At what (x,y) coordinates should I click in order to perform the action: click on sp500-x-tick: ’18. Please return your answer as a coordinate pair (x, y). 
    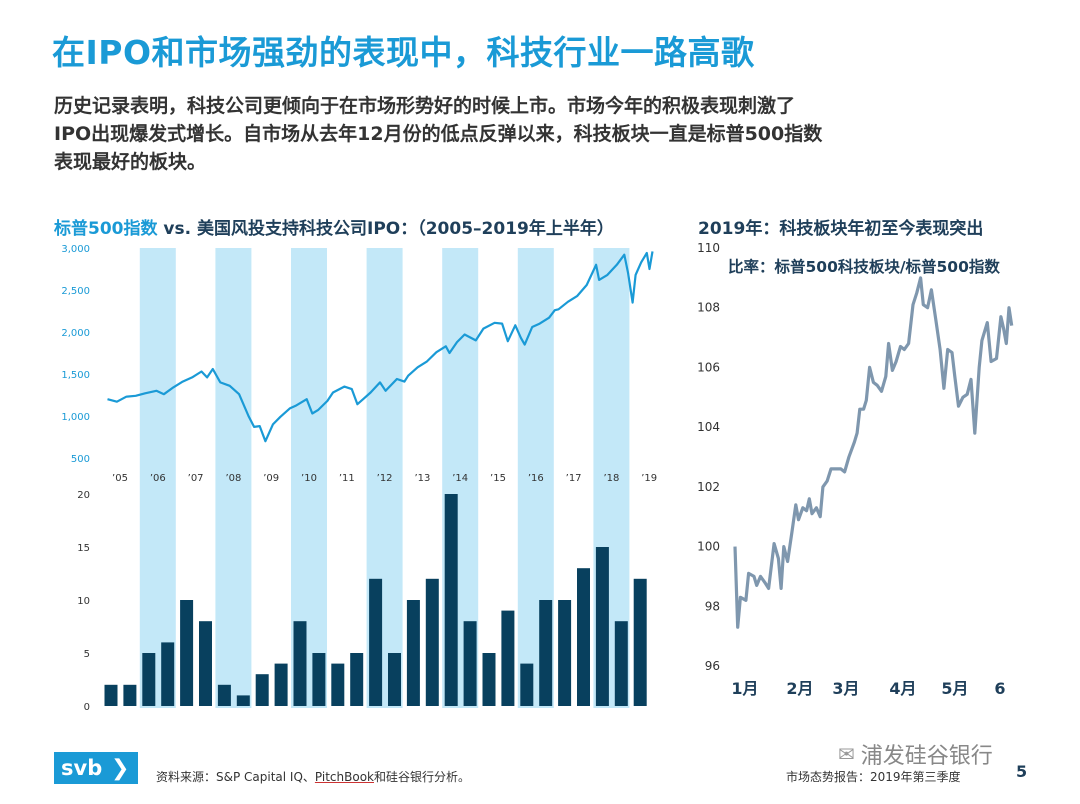
    Looking at the image, I should click on (611, 478).